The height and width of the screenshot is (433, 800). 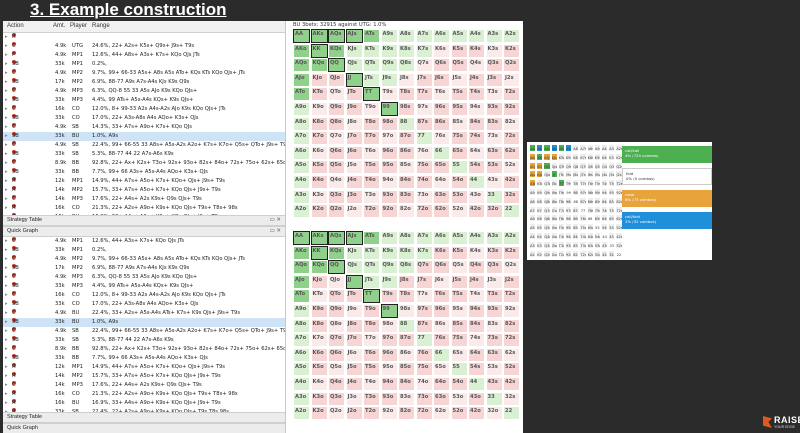 I want to click on table-row: ▸ 3B 33k BU 1.0%, A9s, so click(x=144, y=322).